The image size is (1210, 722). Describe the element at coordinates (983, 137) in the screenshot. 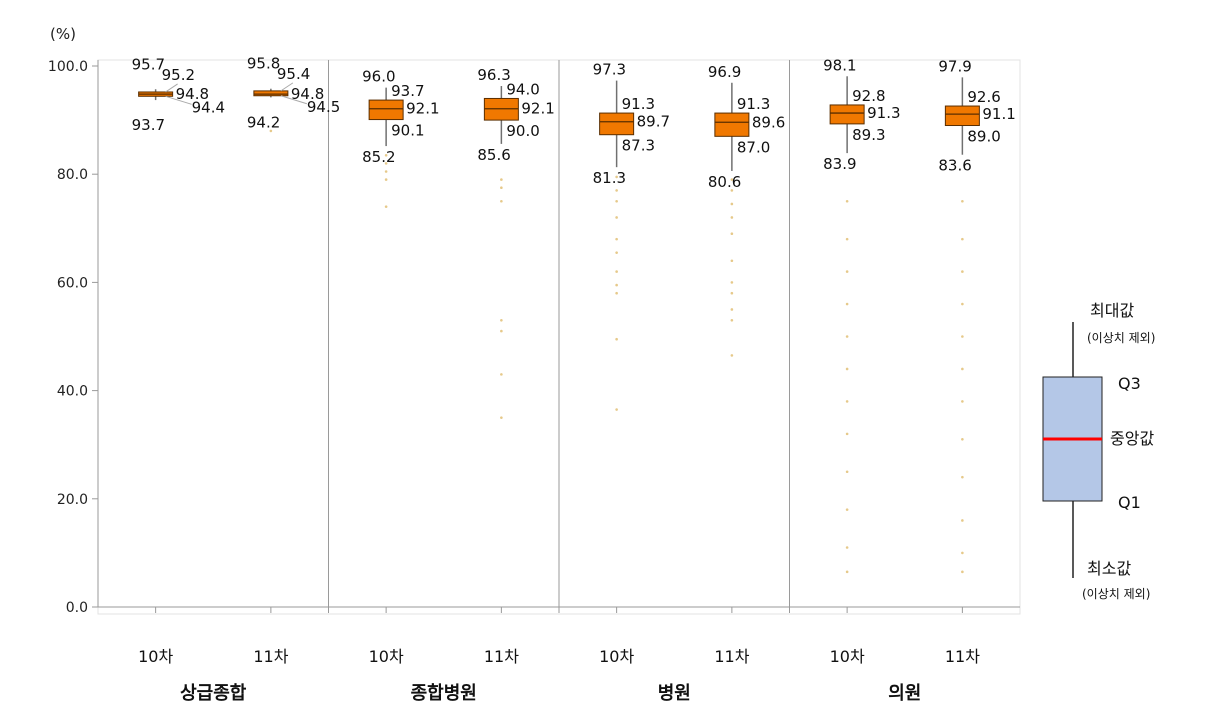

I see `value-label-q1: 89.0` at that location.